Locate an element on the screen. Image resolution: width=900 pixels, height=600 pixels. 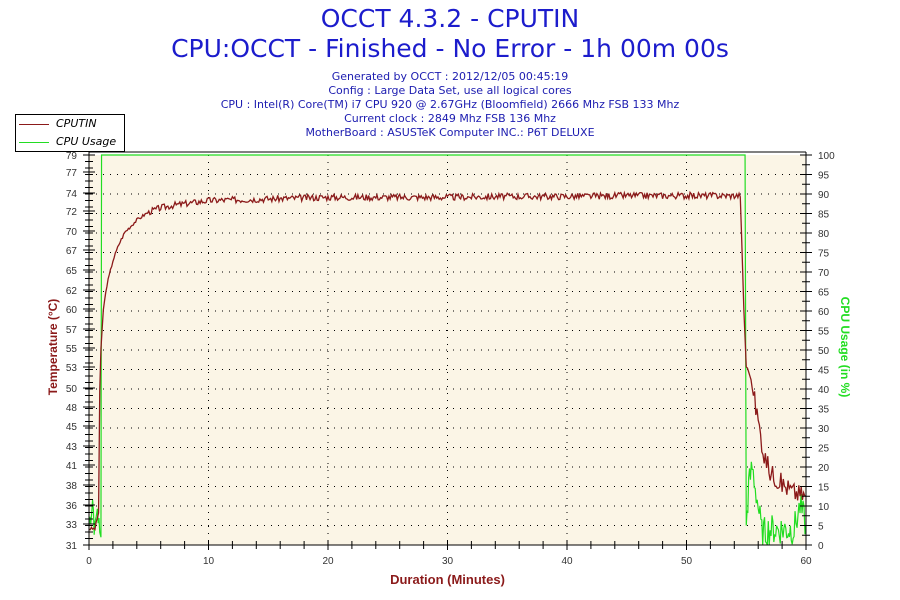
y-tick-label-right: 35 is located at coordinates (824, 410).